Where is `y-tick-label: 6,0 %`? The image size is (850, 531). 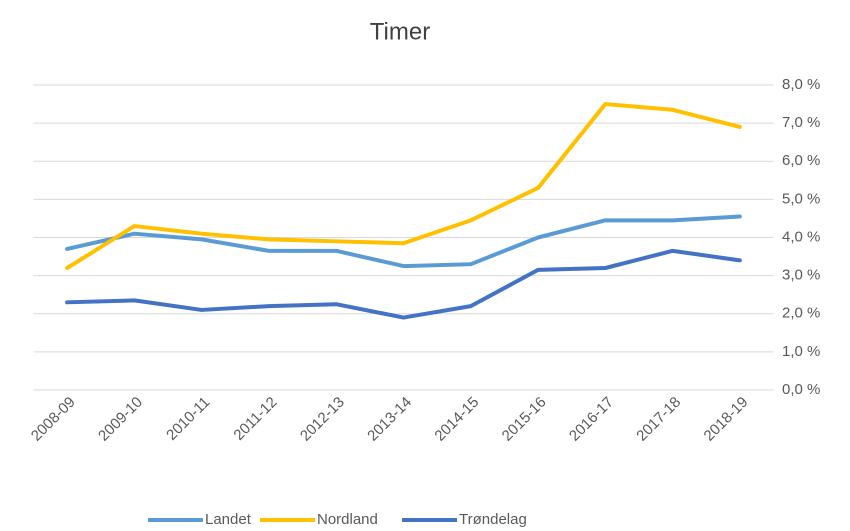 y-tick-label: 6,0 % is located at coordinates (801, 160).